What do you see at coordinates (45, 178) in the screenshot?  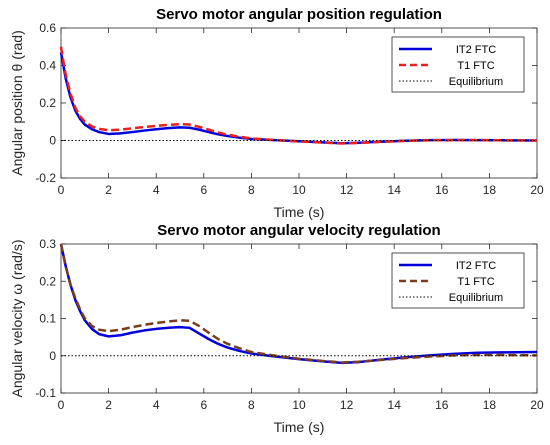 I see `y-tick-label: -0.2` at bounding box center [45, 178].